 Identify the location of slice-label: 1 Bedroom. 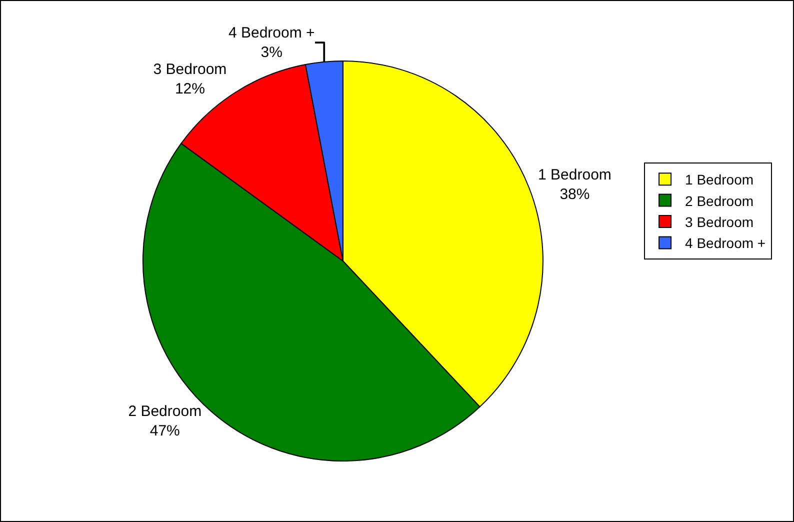
(575, 175).